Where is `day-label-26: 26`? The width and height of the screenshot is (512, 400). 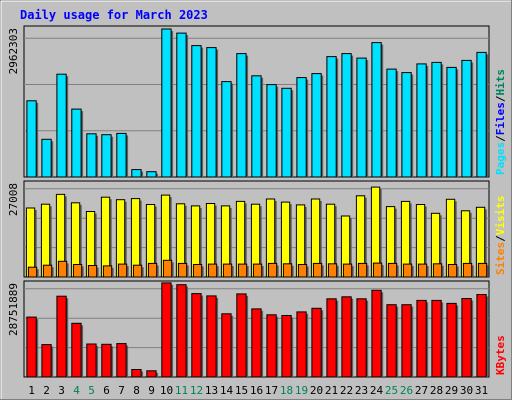
day-label-26: 26 is located at coordinates (406, 390).